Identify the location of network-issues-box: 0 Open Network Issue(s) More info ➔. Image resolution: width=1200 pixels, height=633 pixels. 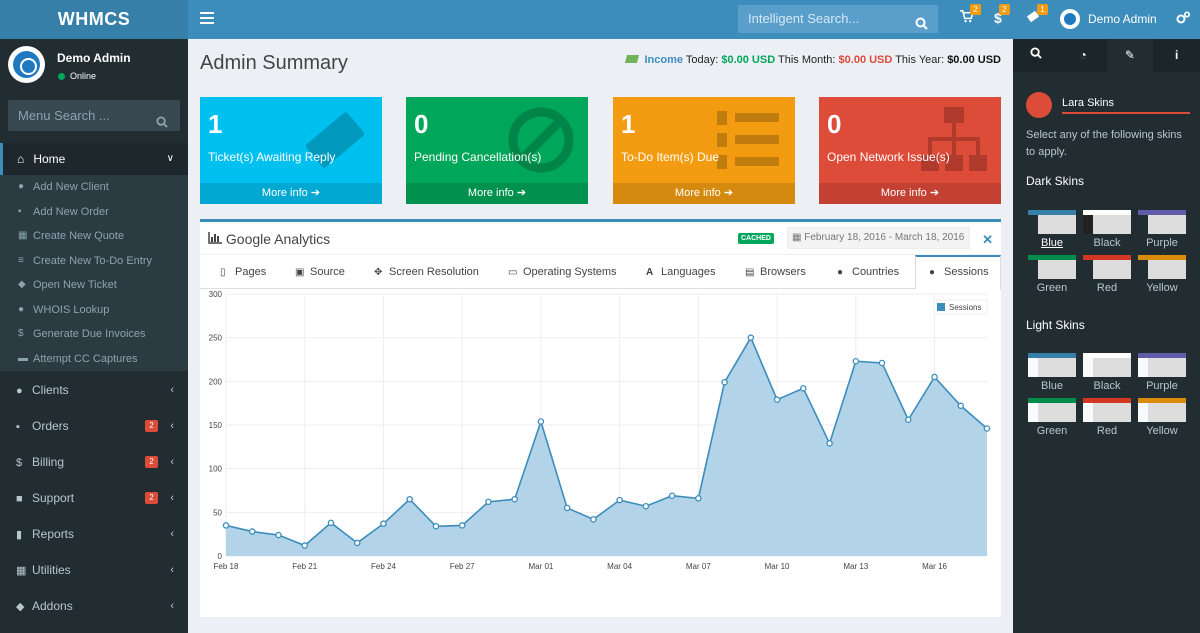
(910, 150).